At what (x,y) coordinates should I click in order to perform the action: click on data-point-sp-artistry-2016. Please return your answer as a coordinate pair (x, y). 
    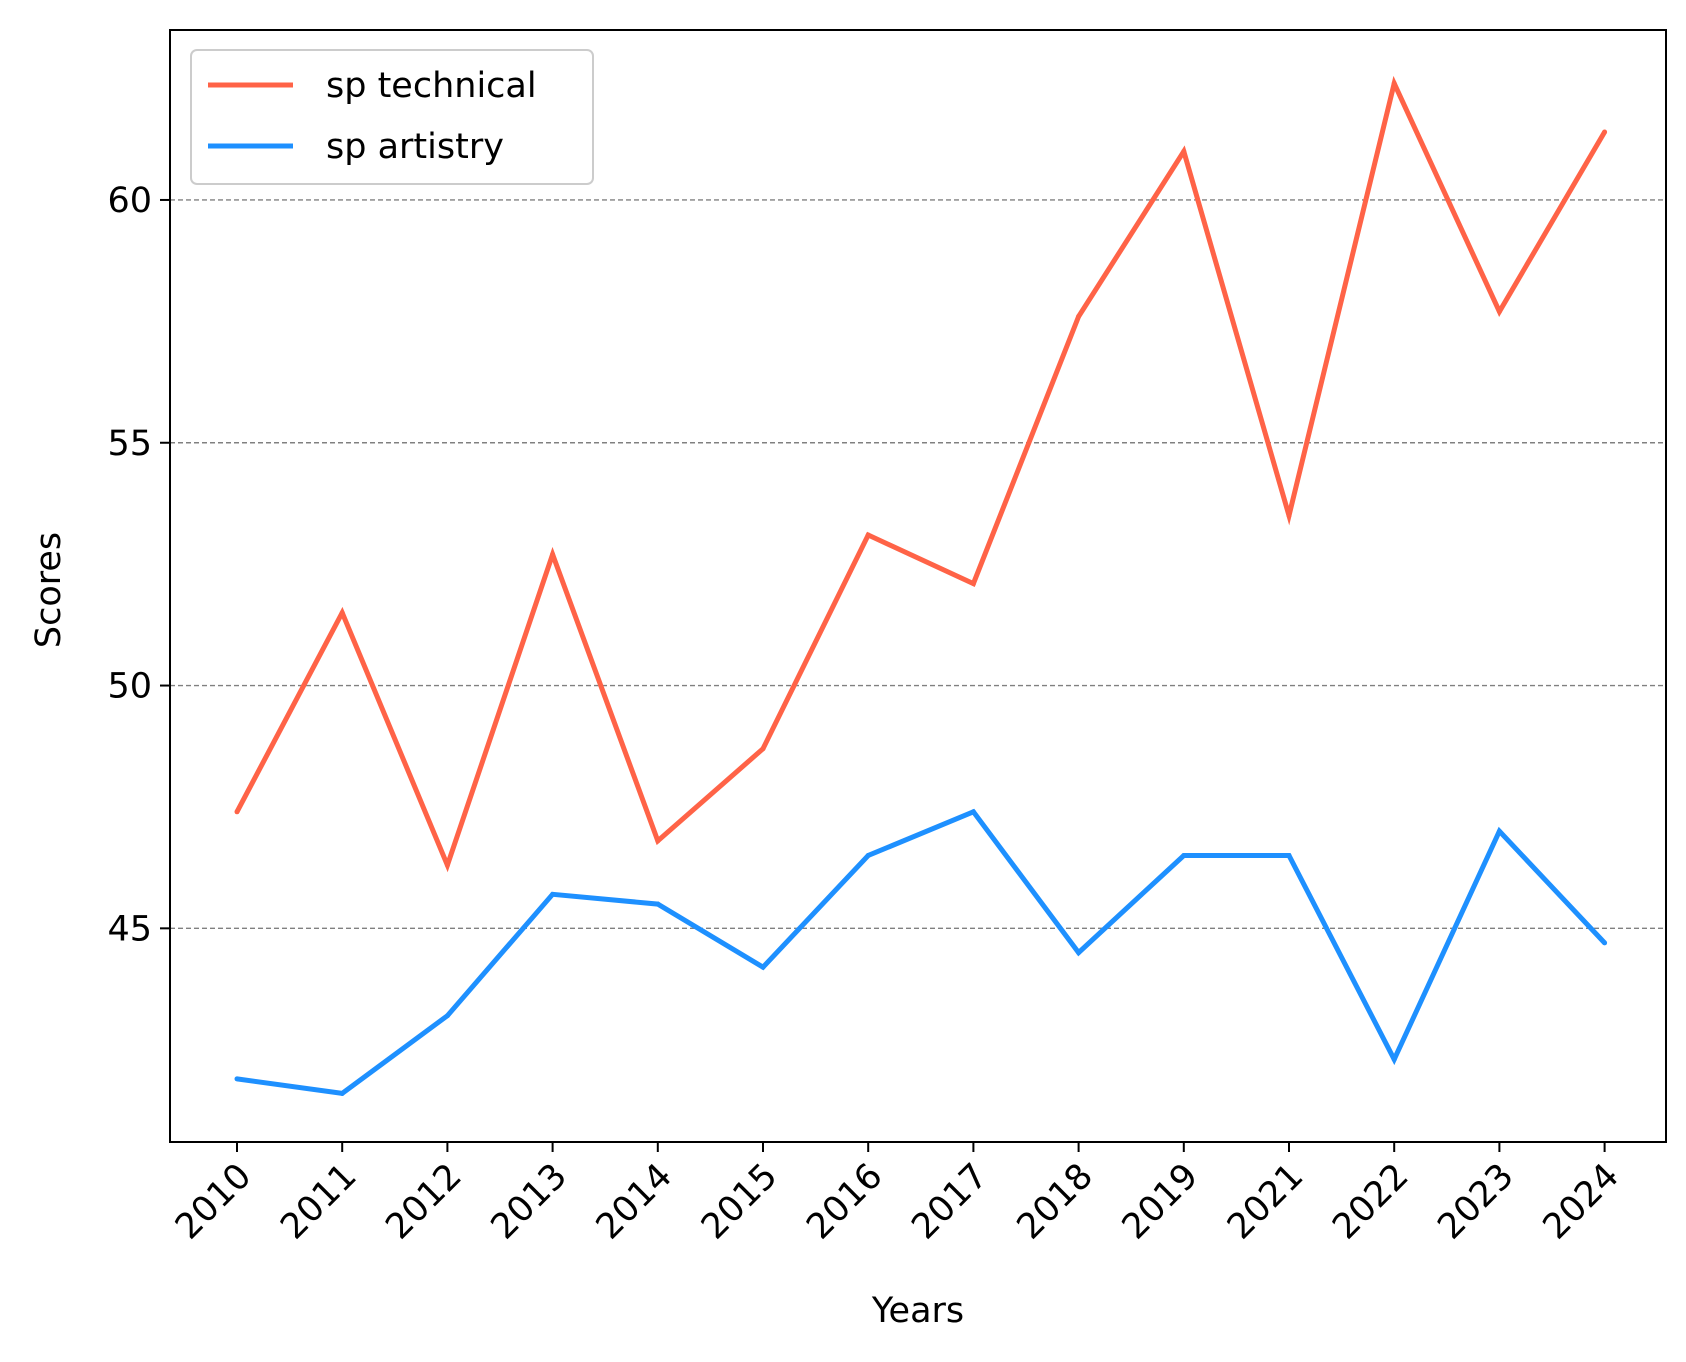
    Looking at the image, I should click on (868, 856).